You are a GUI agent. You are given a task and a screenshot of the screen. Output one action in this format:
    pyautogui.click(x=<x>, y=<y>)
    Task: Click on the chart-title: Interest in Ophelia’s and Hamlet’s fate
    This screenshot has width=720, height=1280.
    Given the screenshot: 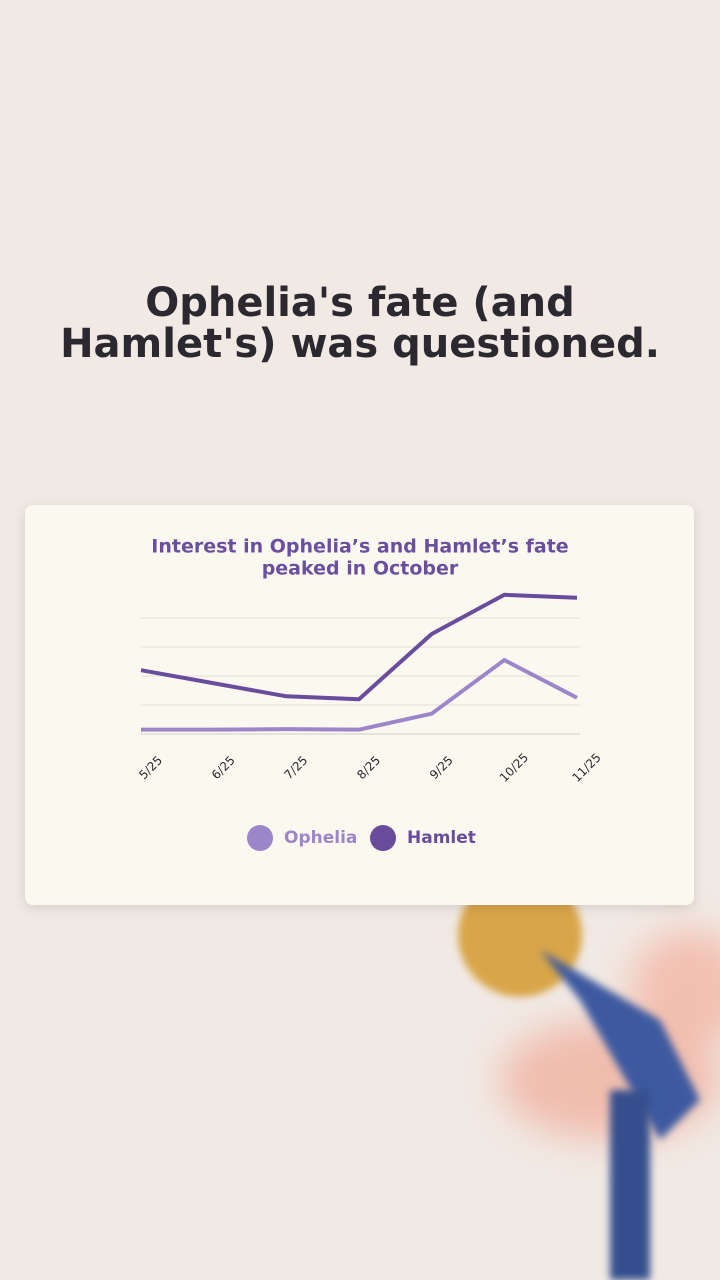 What is the action you would take?
    pyautogui.click(x=359, y=547)
    